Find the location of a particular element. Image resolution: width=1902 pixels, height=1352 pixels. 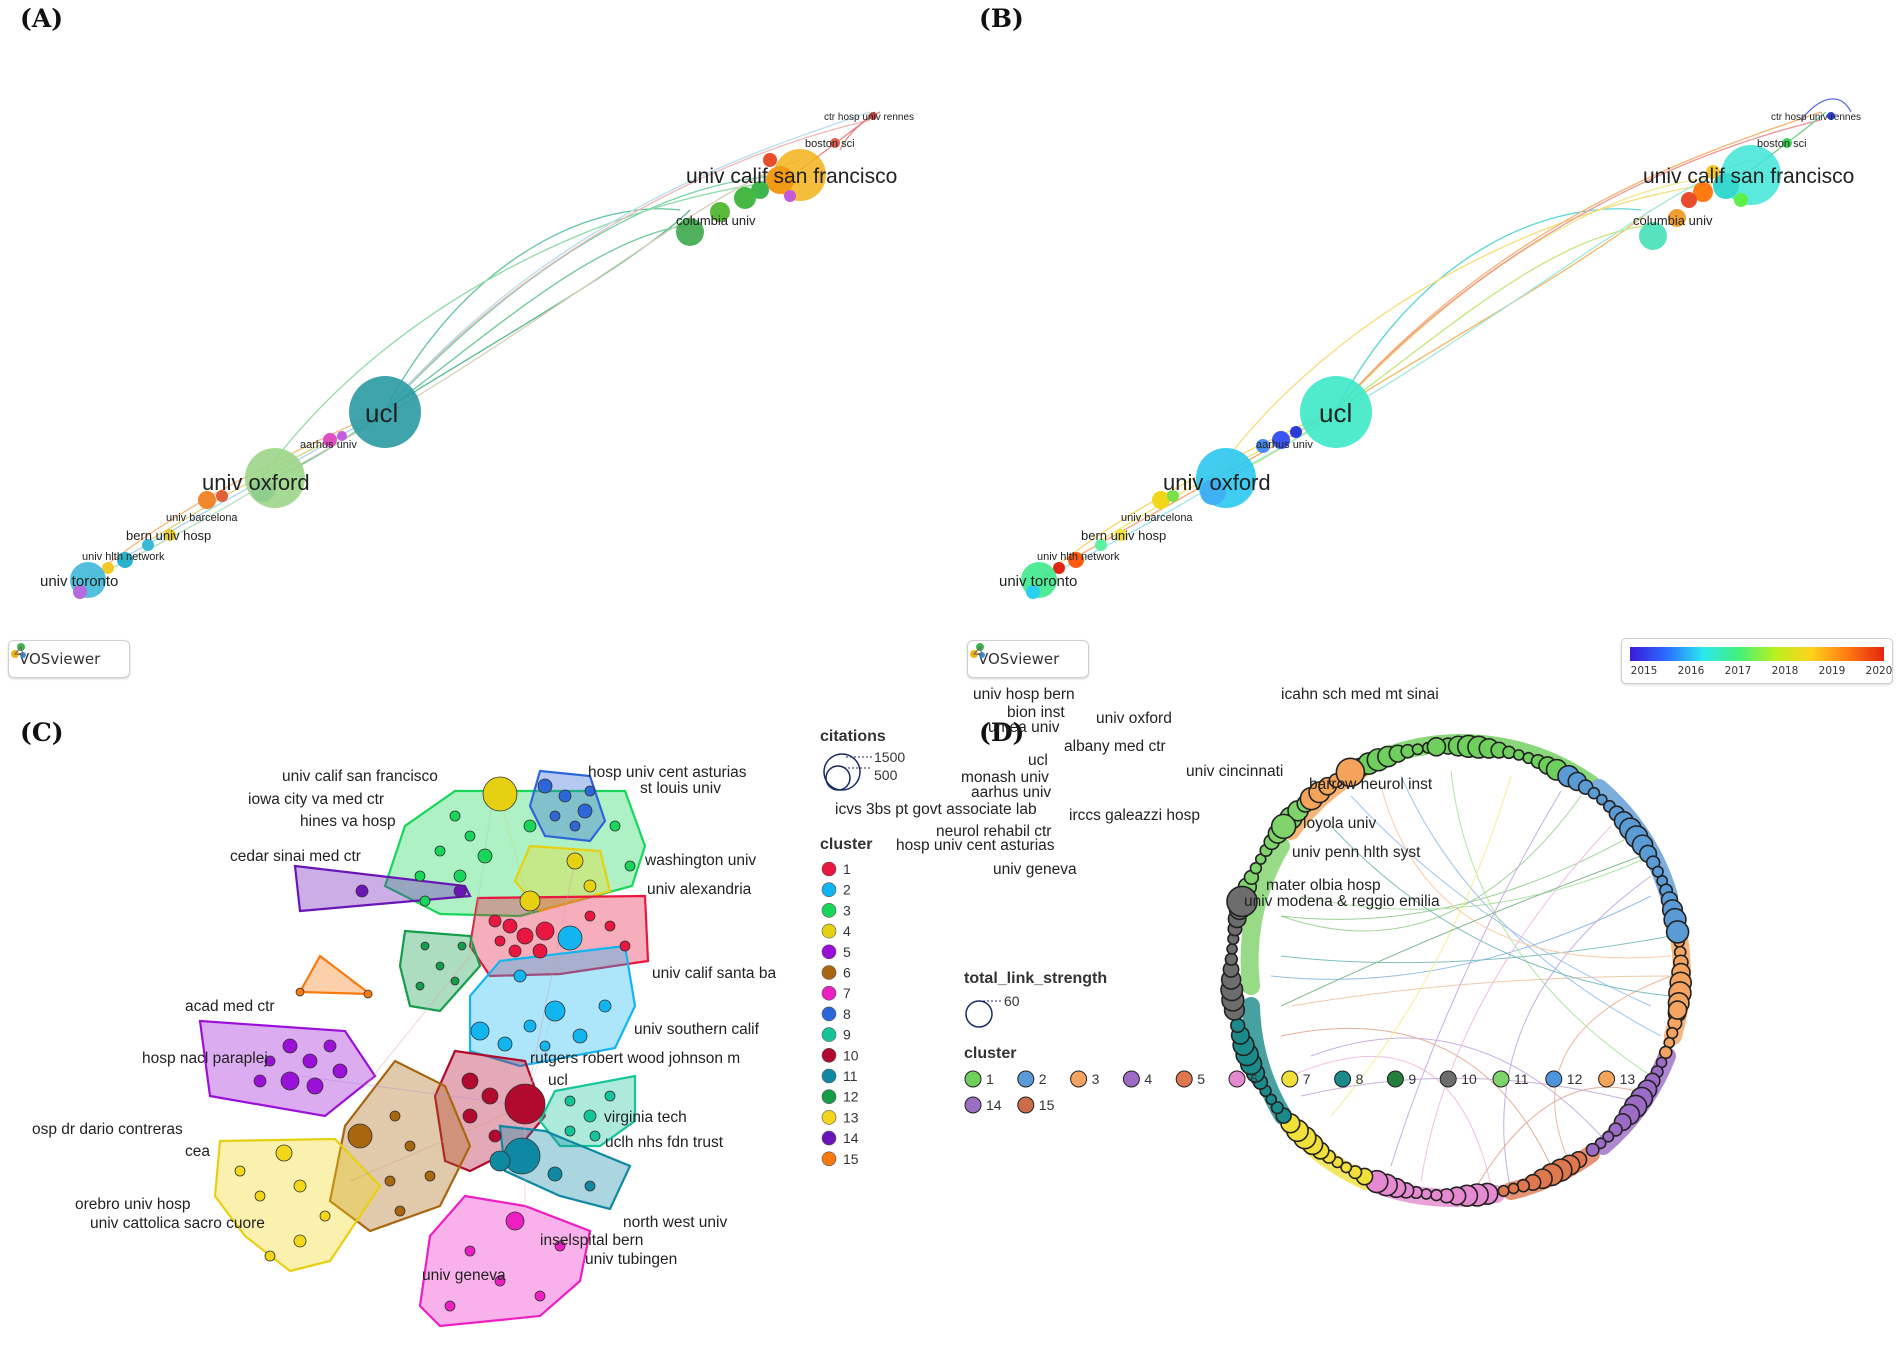

size-legend-60: 60 is located at coordinates (1012, 1001).